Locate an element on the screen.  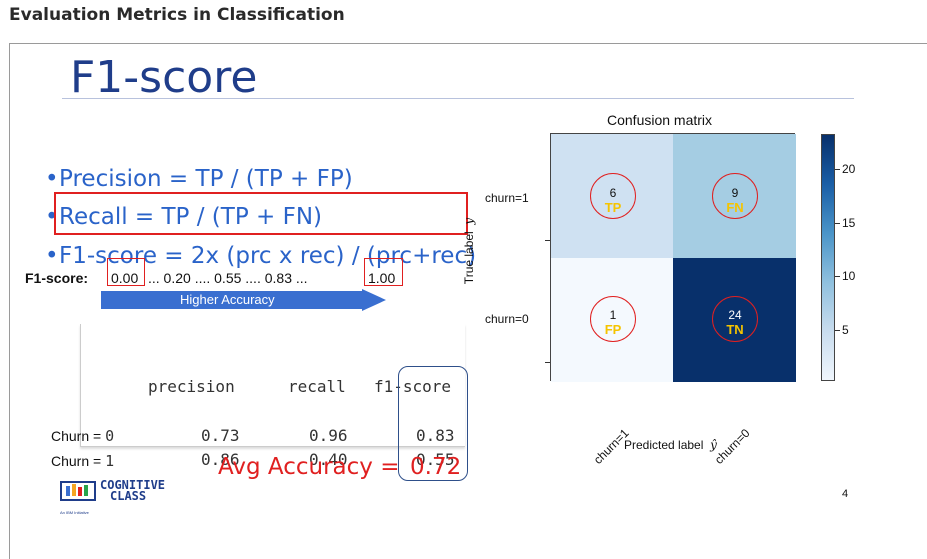
logo-subtitle: An IBM Initiative is located at coordinates (74, 512).